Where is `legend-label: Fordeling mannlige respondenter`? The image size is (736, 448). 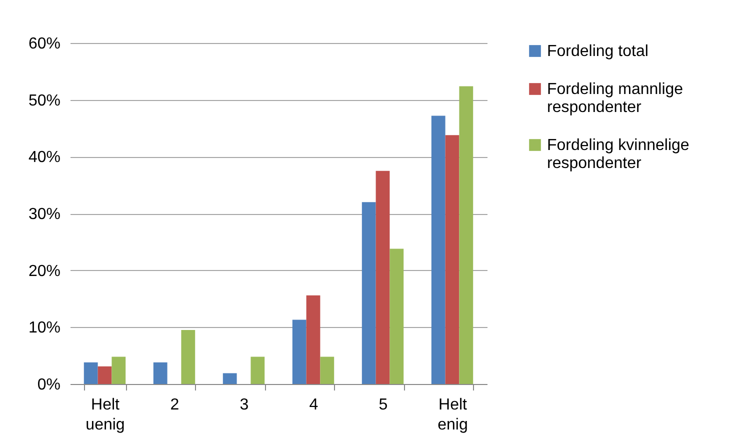 legend-label: Fordeling mannlige respondenter is located at coordinates (615, 98).